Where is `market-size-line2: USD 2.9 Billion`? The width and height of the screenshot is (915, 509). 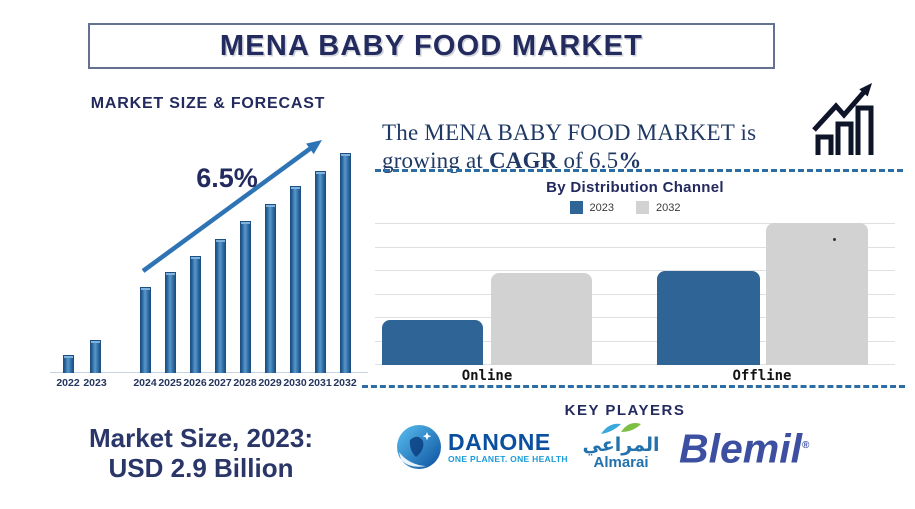 market-size-line2: USD 2.9 Billion is located at coordinates (201, 468).